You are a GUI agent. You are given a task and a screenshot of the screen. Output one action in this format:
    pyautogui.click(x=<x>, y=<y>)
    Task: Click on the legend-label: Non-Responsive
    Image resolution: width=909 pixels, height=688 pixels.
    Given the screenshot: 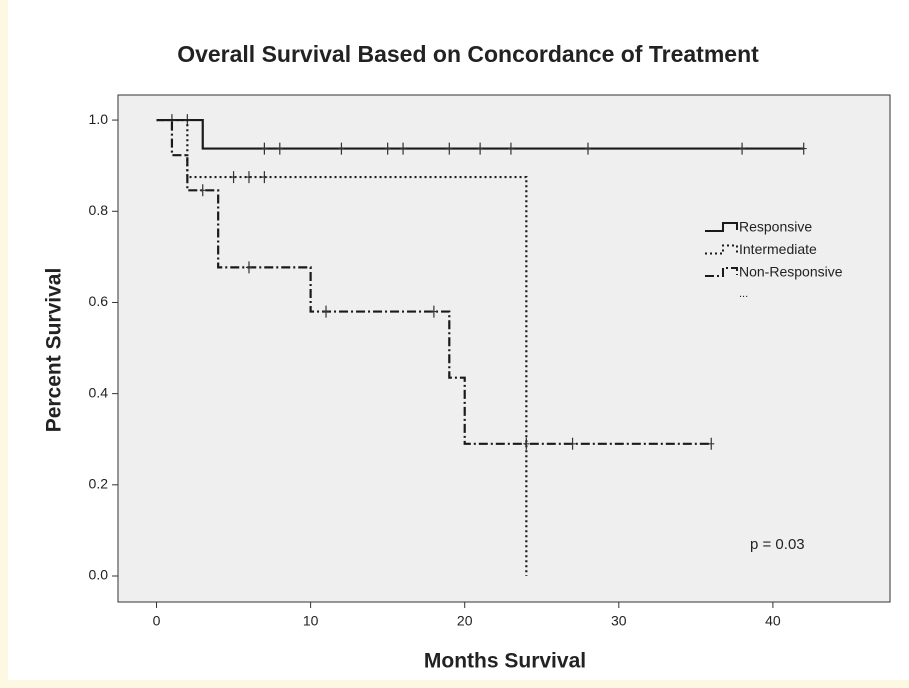 What is the action you would take?
    pyautogui.click(x=791, y=272)
    